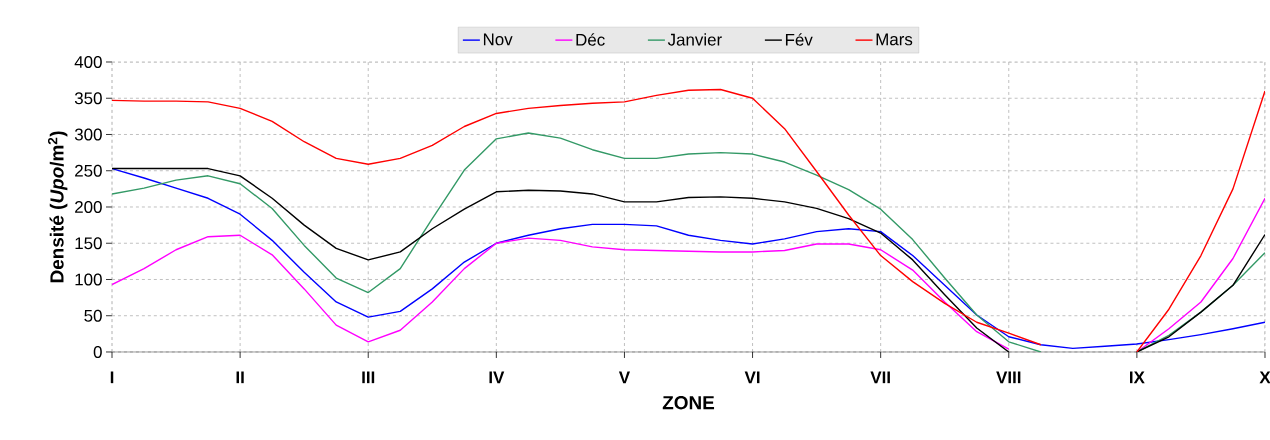  What do you see at coordinates (88, 61) in the screenshot?
I see `y-tick-label: 400` at bounding box center [88, 61].